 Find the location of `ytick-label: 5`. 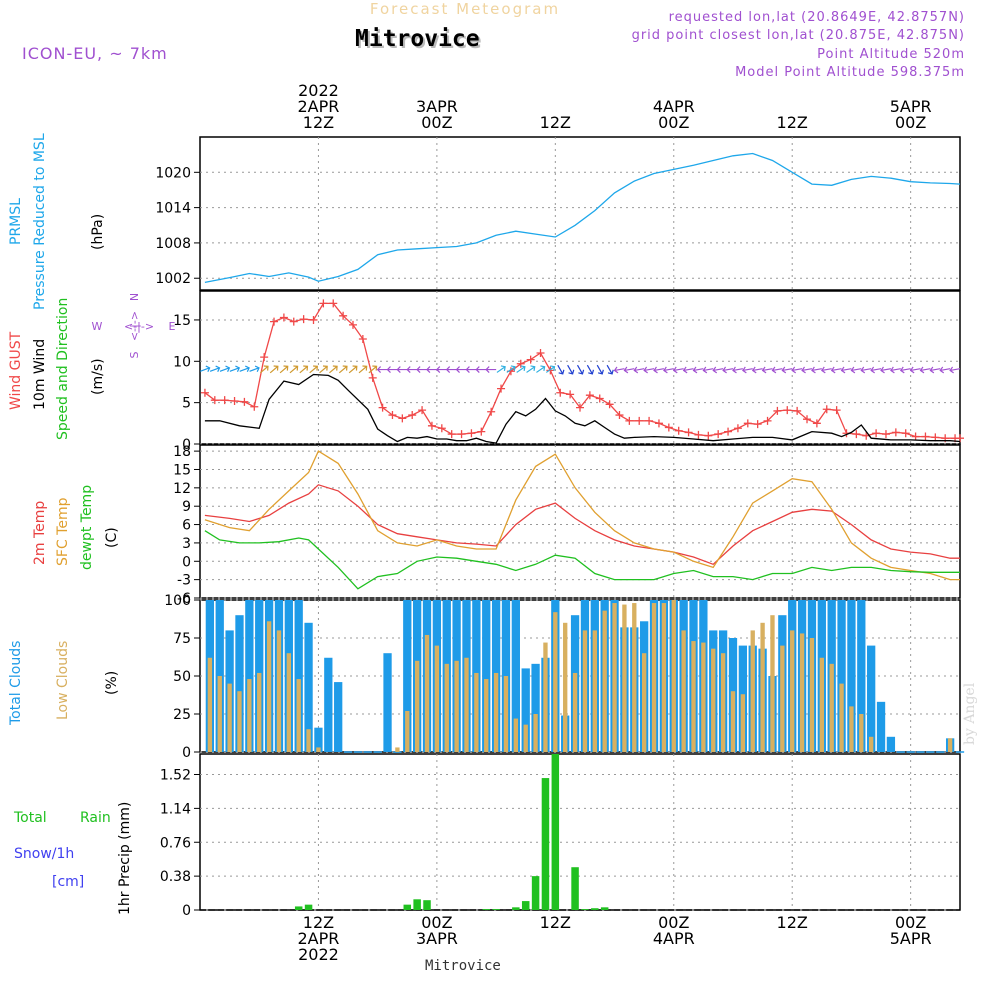

ytick-label: 5 is located at coordinates (186, 404).